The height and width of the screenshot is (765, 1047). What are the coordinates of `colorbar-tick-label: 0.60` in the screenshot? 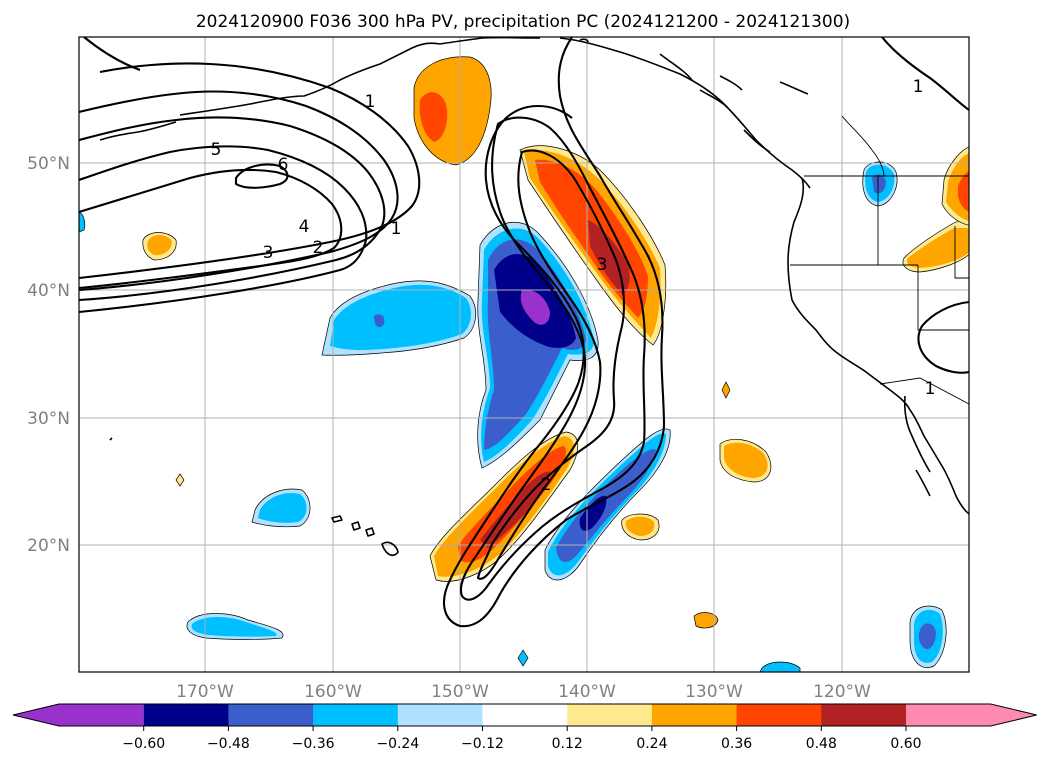 It's located at (905, 744).